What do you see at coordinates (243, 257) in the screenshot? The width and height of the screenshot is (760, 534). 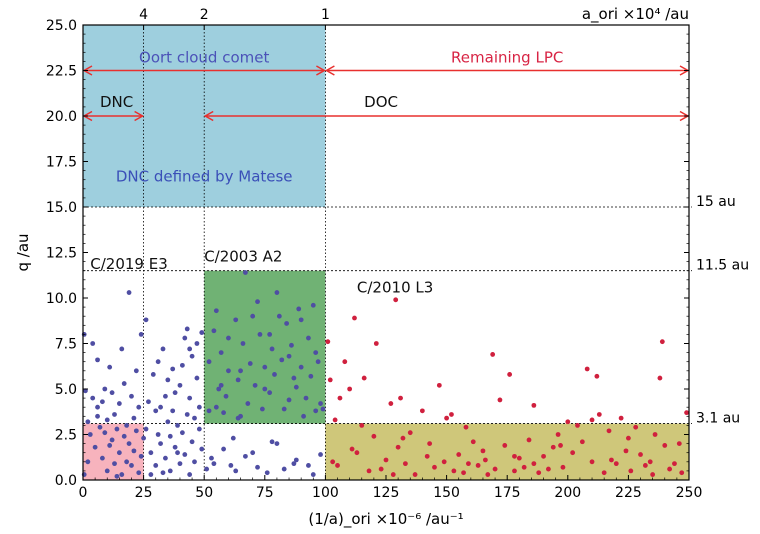 I see `annotation-5: C/2003 A2` at bounding box center [243, 257].